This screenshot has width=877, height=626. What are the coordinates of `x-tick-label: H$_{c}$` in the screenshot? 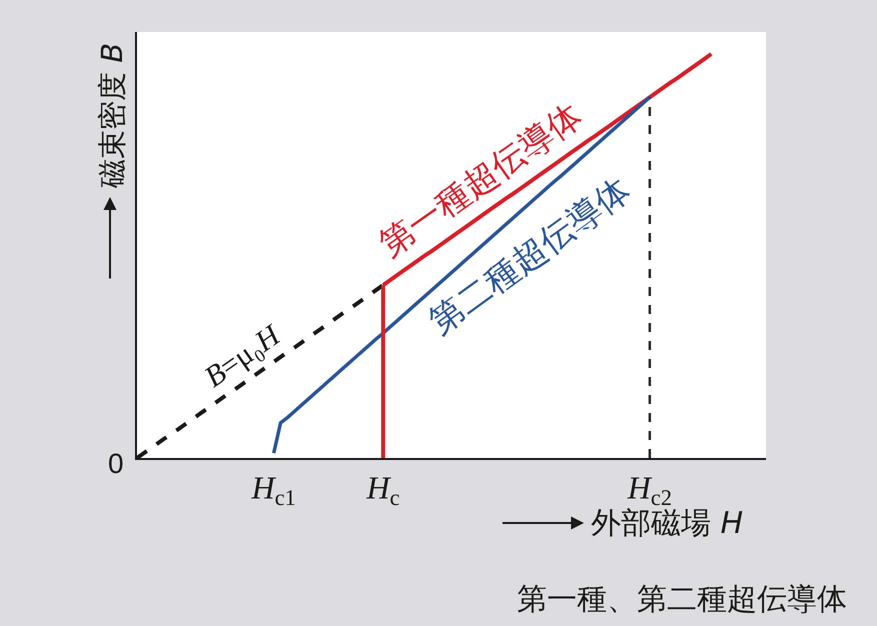 It's located at (383, 489).